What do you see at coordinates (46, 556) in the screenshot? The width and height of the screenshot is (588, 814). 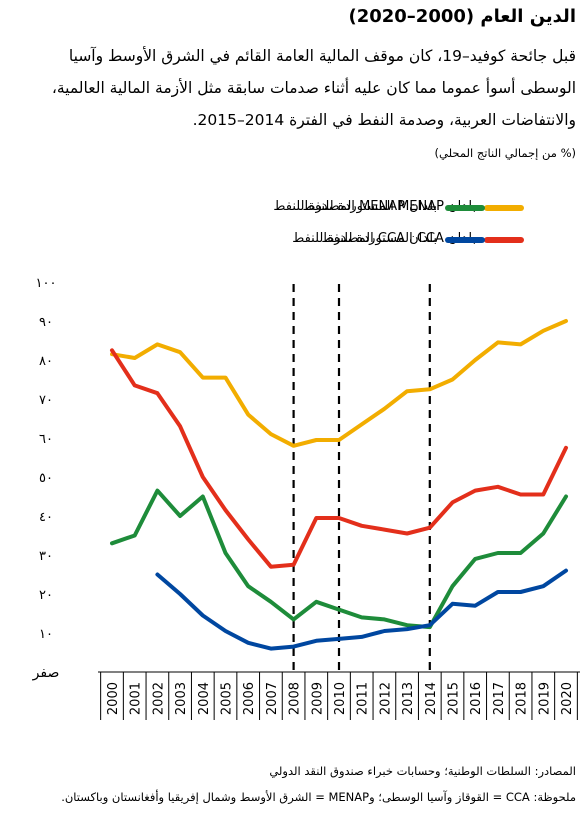 I see `y-tick-label: ٣٠` at bounding box center [46, 556].